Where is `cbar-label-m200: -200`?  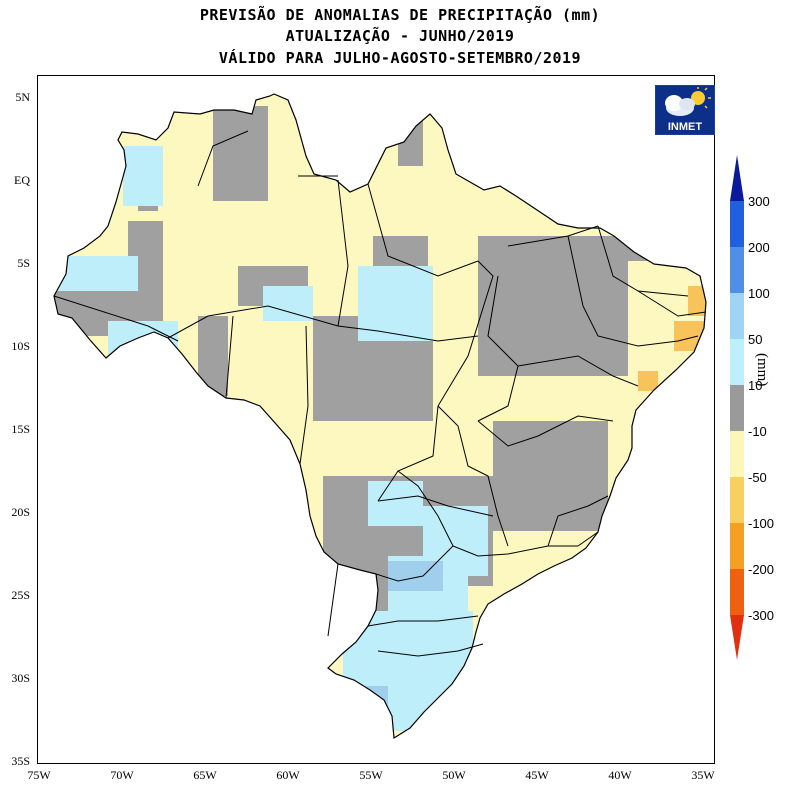
cbar-label-m200: -200 is located at coordinates (761, 569).